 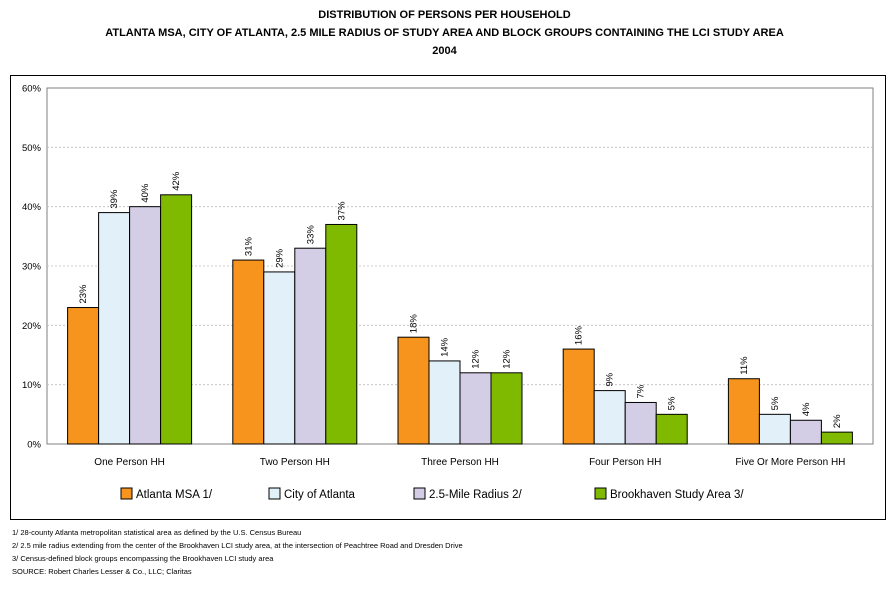 I want to click on x-tick-label: Three Person HH, so click(x=460, y=462).